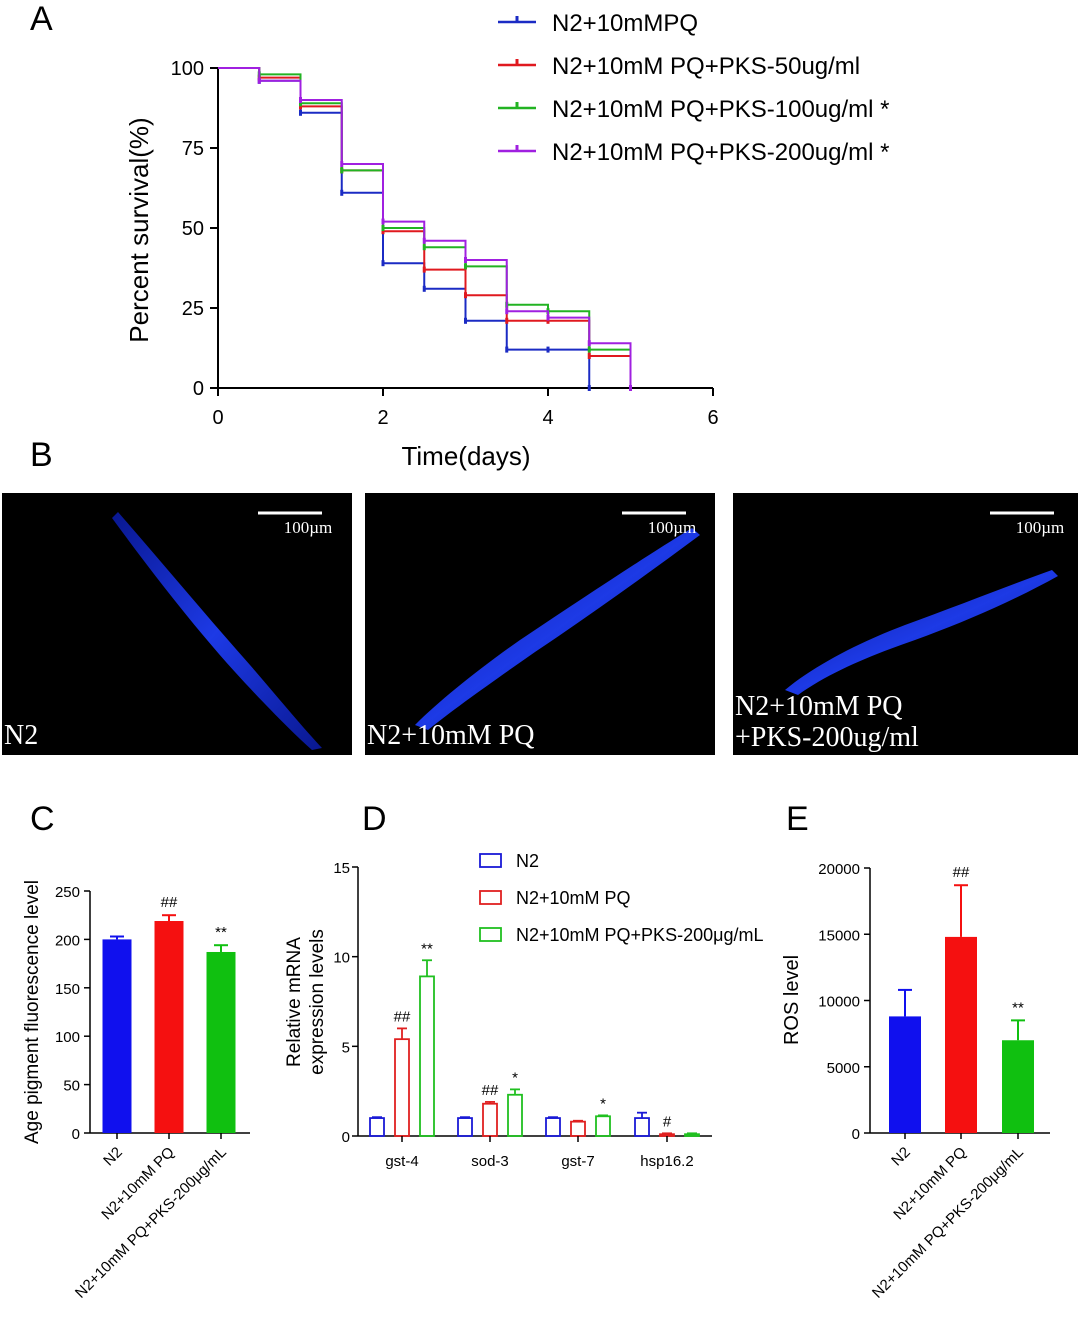 The width and height of the screenshot is (1080, 1339). I want to click on image-background, so click(905, 624).